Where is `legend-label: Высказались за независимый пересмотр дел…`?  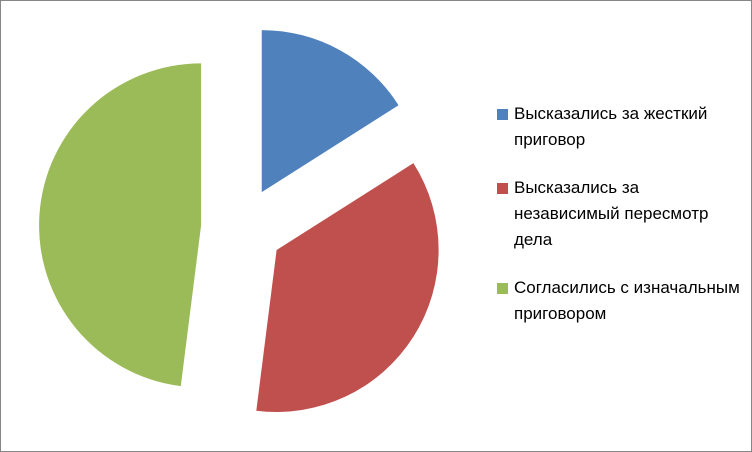 legend-label: Высказались за независимый пересмотр дел… is located at coordinates (611, 213).